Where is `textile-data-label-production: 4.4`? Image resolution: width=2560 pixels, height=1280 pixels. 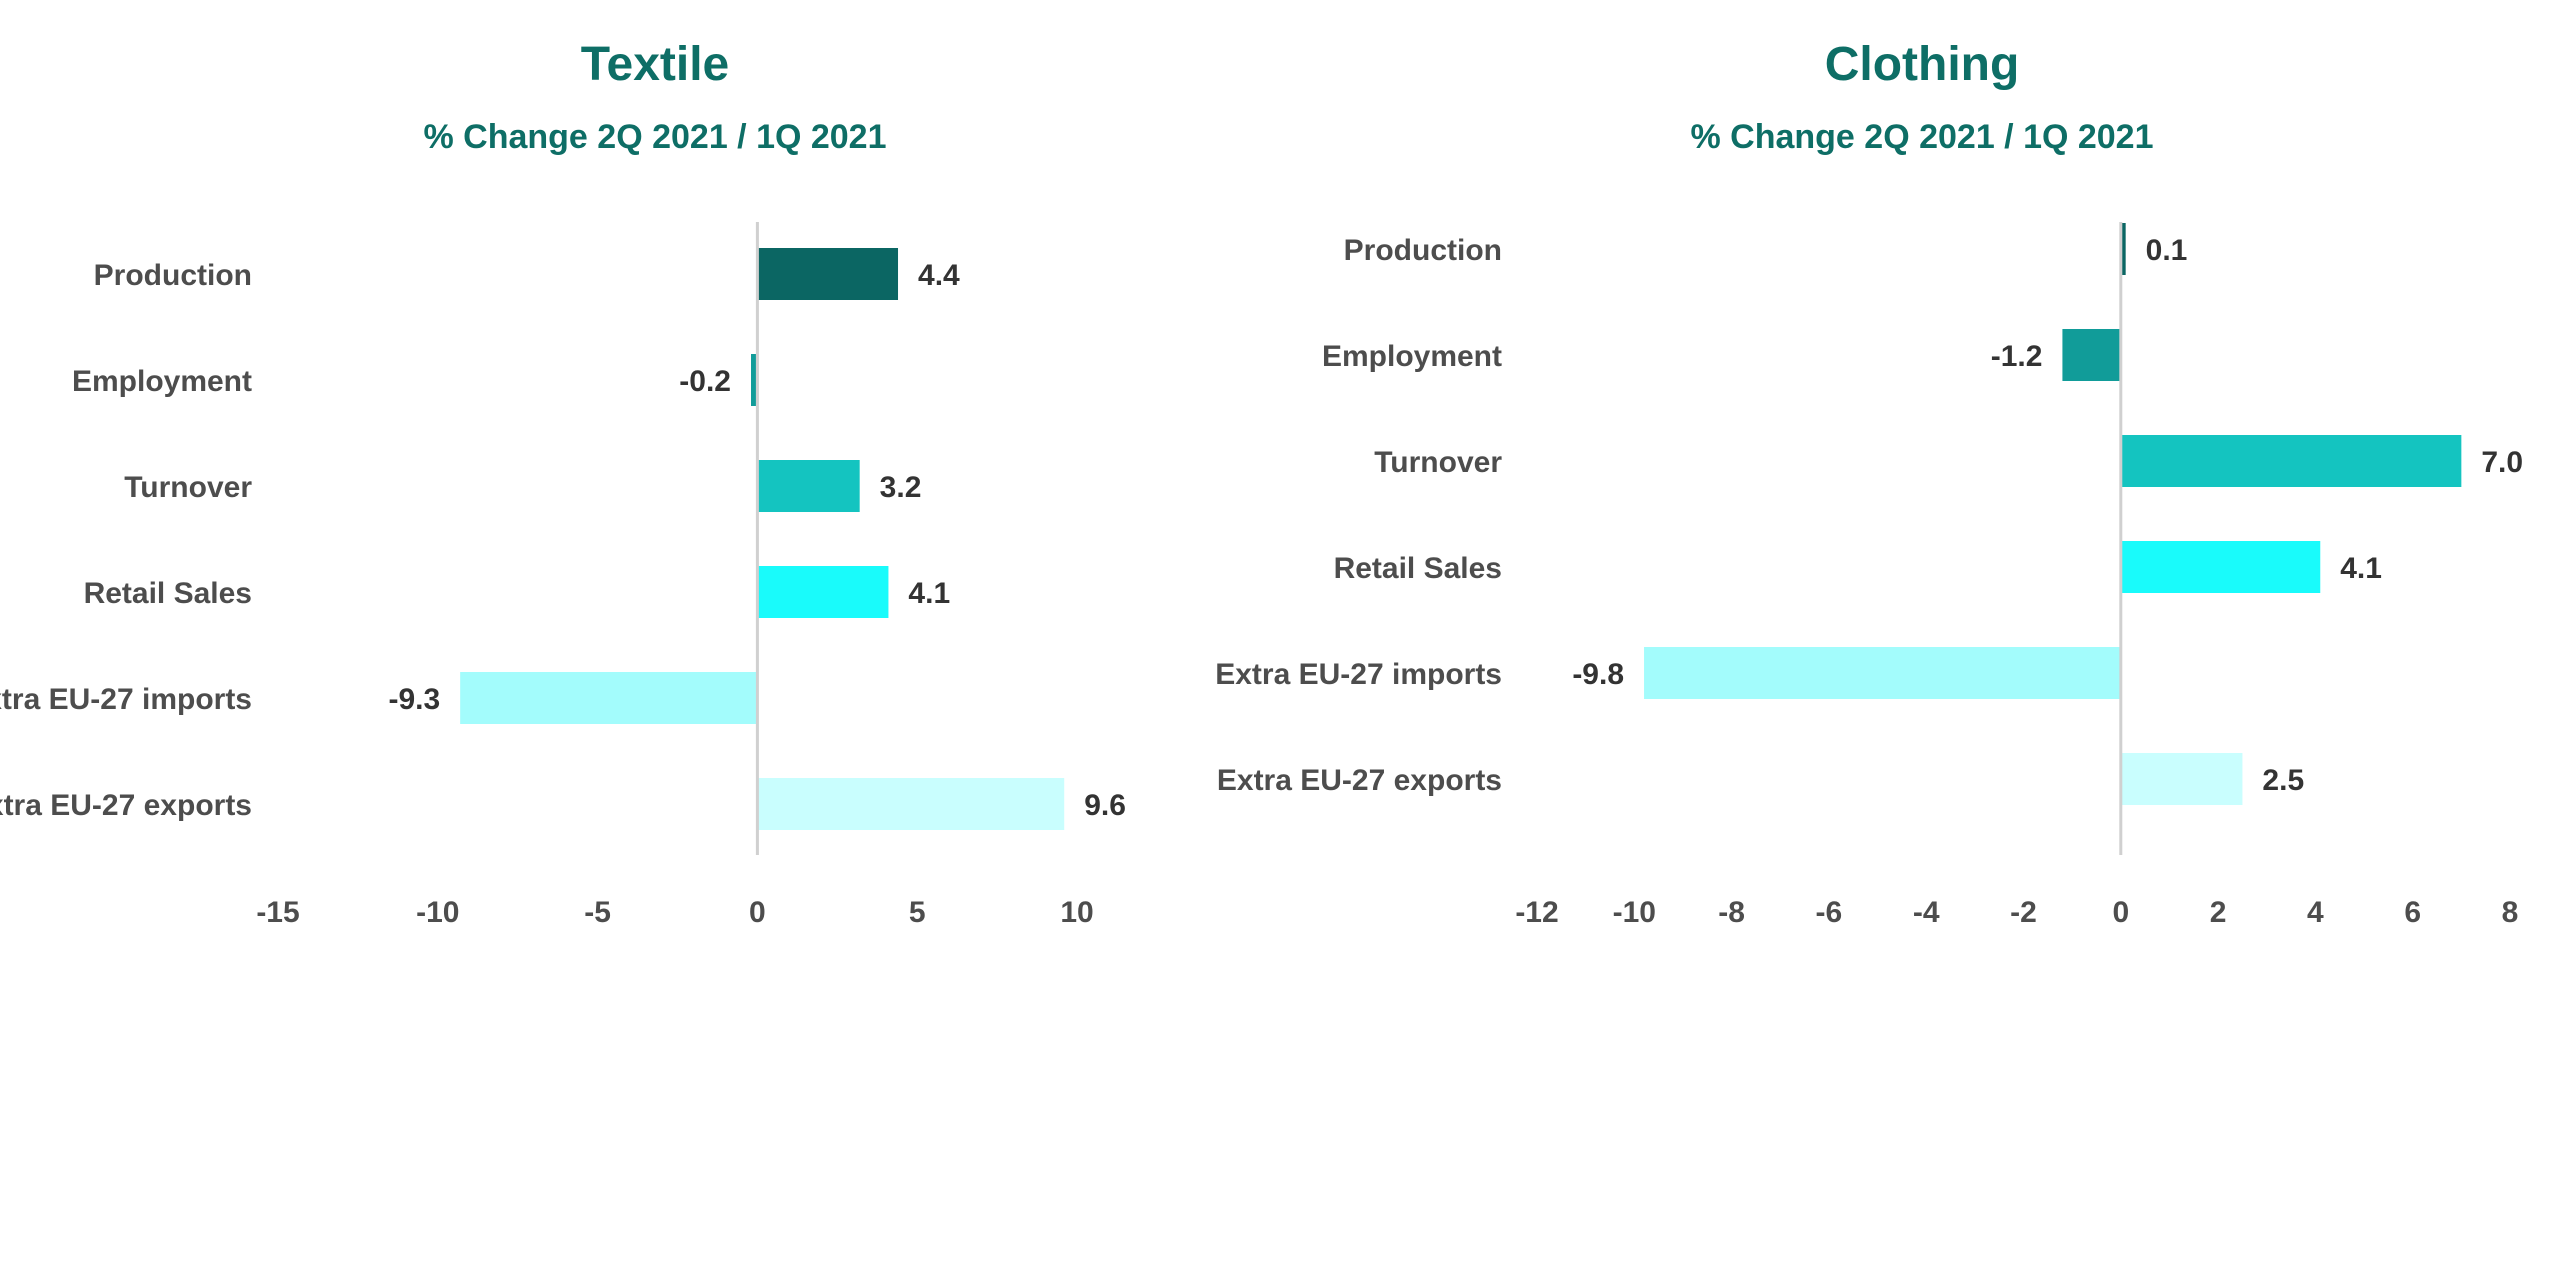 textile-data-label-production: 4.4 is located at coordinates (939, 275).